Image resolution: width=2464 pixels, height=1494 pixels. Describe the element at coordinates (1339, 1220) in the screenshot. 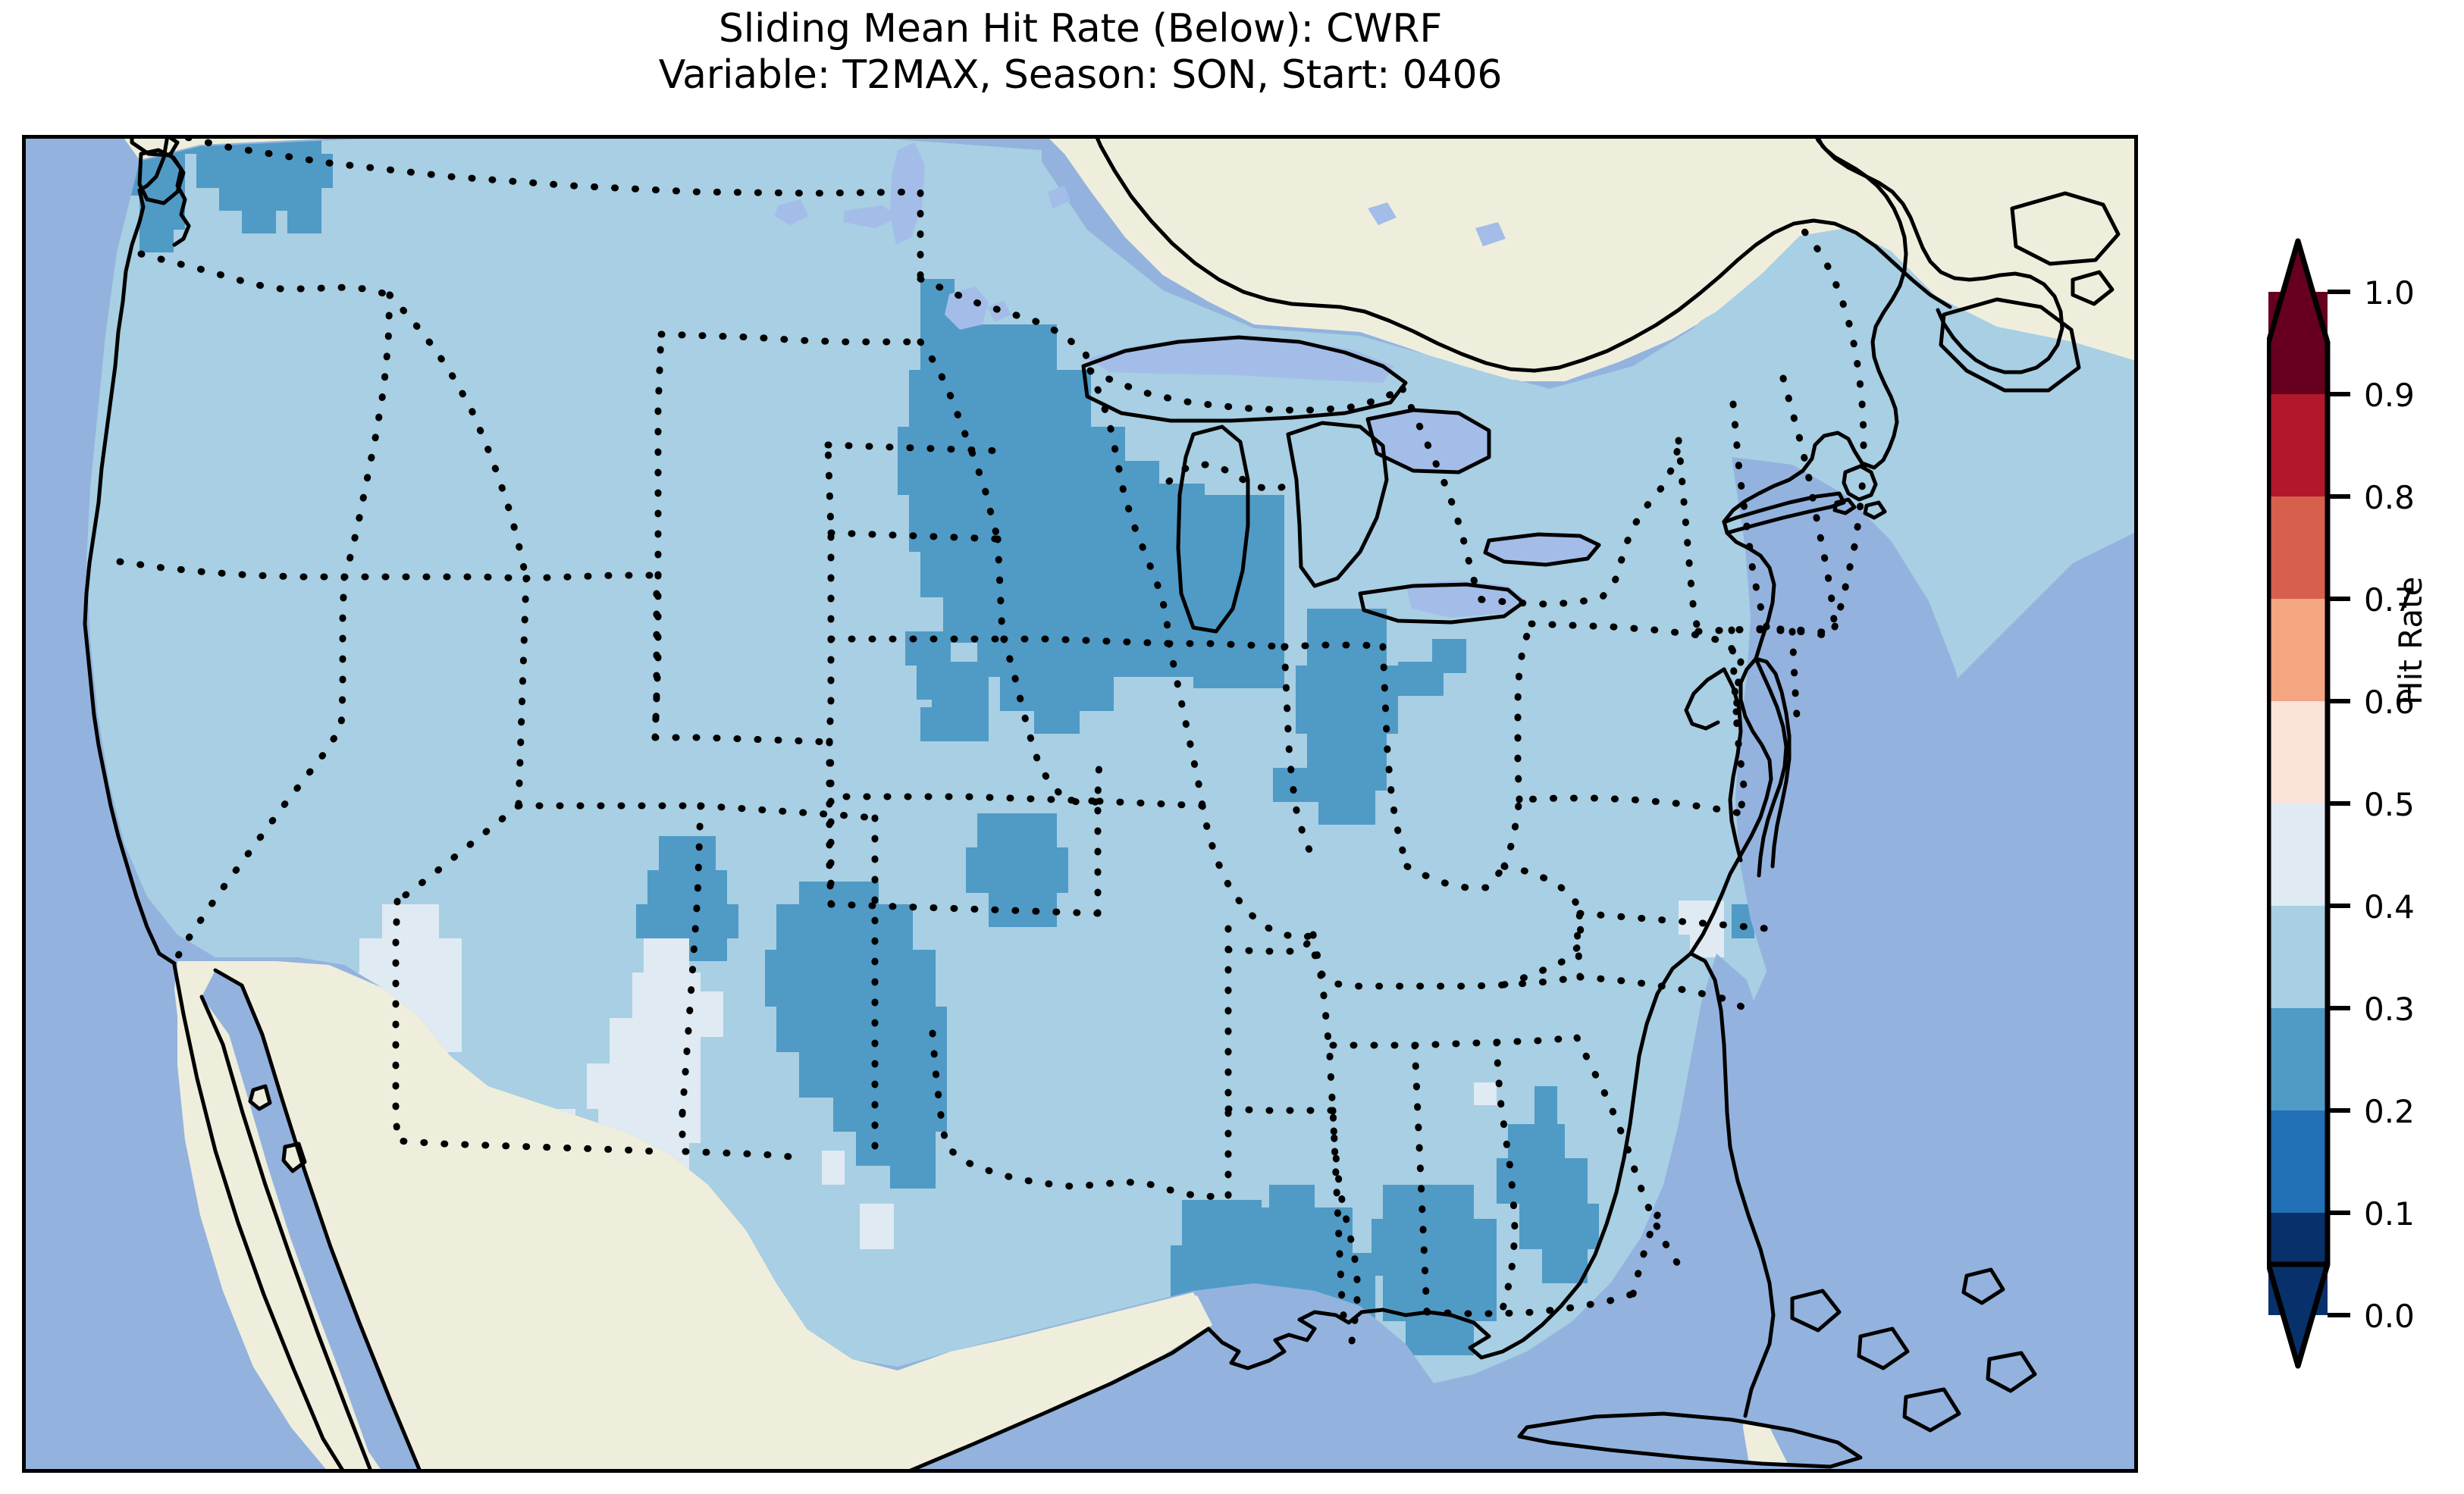

I see `border-la-ms` at that location.